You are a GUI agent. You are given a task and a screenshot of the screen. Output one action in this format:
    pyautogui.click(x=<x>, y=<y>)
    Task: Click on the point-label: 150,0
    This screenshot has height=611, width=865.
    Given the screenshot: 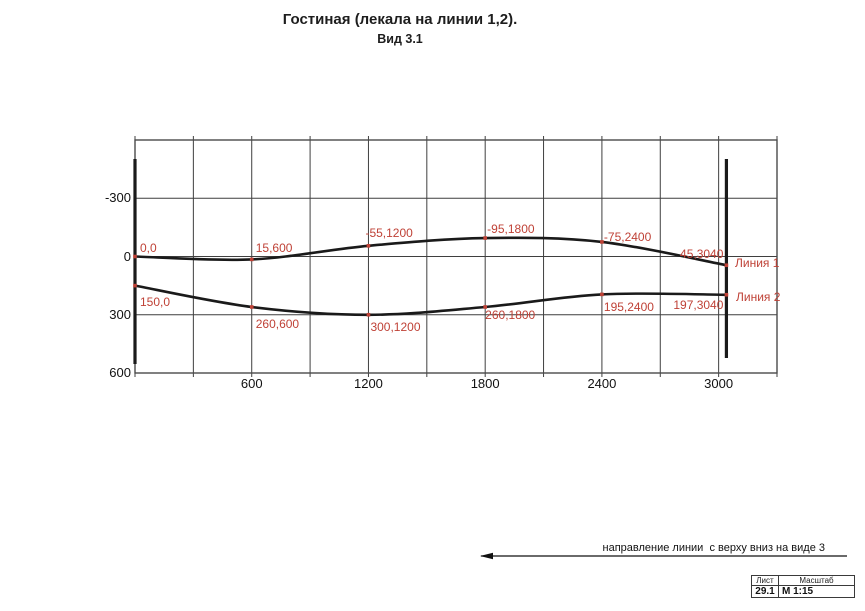 What is the action you would take?
    pyautogui.click(x=155, y=301)
    